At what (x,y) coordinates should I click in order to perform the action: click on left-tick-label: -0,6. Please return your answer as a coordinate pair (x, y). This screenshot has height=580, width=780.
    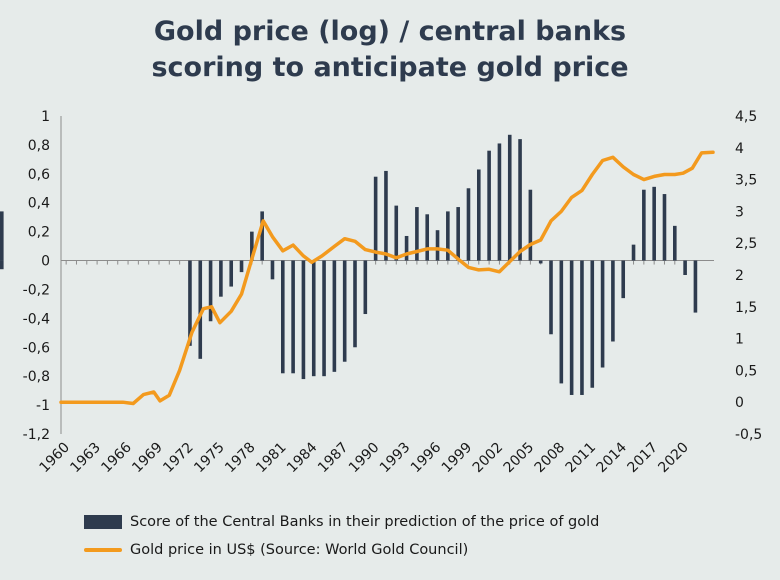
    Looking at the image, I should click on (36, 348).